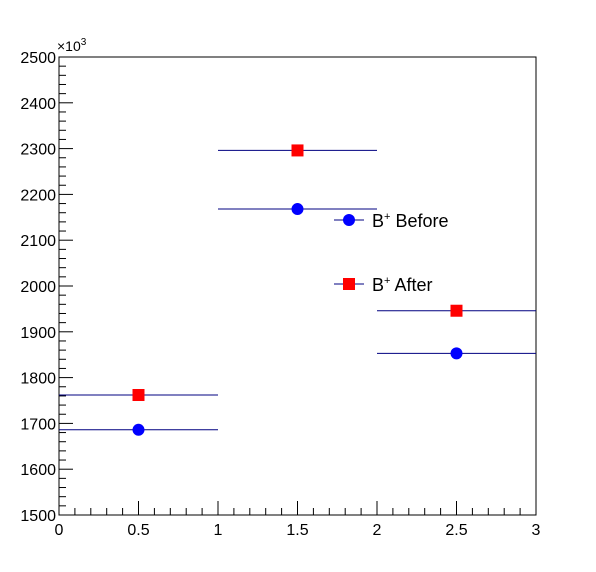  Describe the element at coordinates (38, 470) in the screenshot. I see `y-tick-label: 1600` at that location.